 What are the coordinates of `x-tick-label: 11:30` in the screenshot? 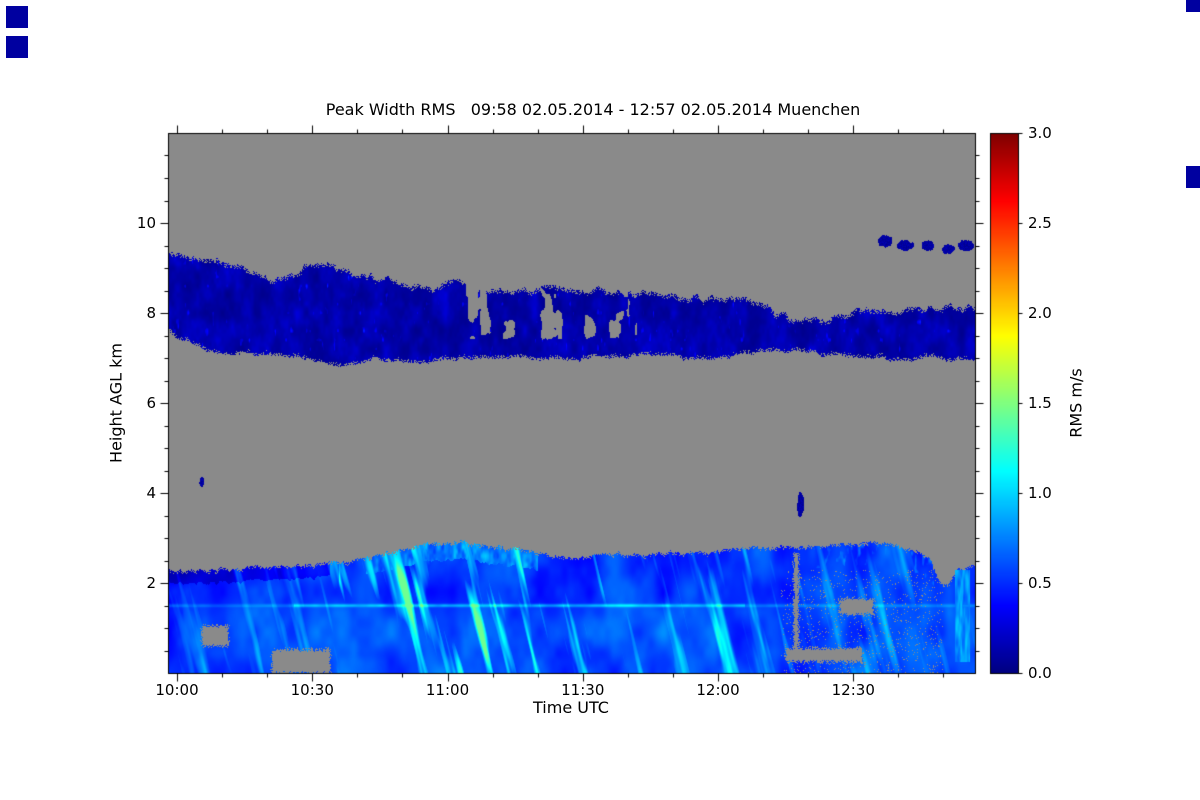 It's located at (583, 690).